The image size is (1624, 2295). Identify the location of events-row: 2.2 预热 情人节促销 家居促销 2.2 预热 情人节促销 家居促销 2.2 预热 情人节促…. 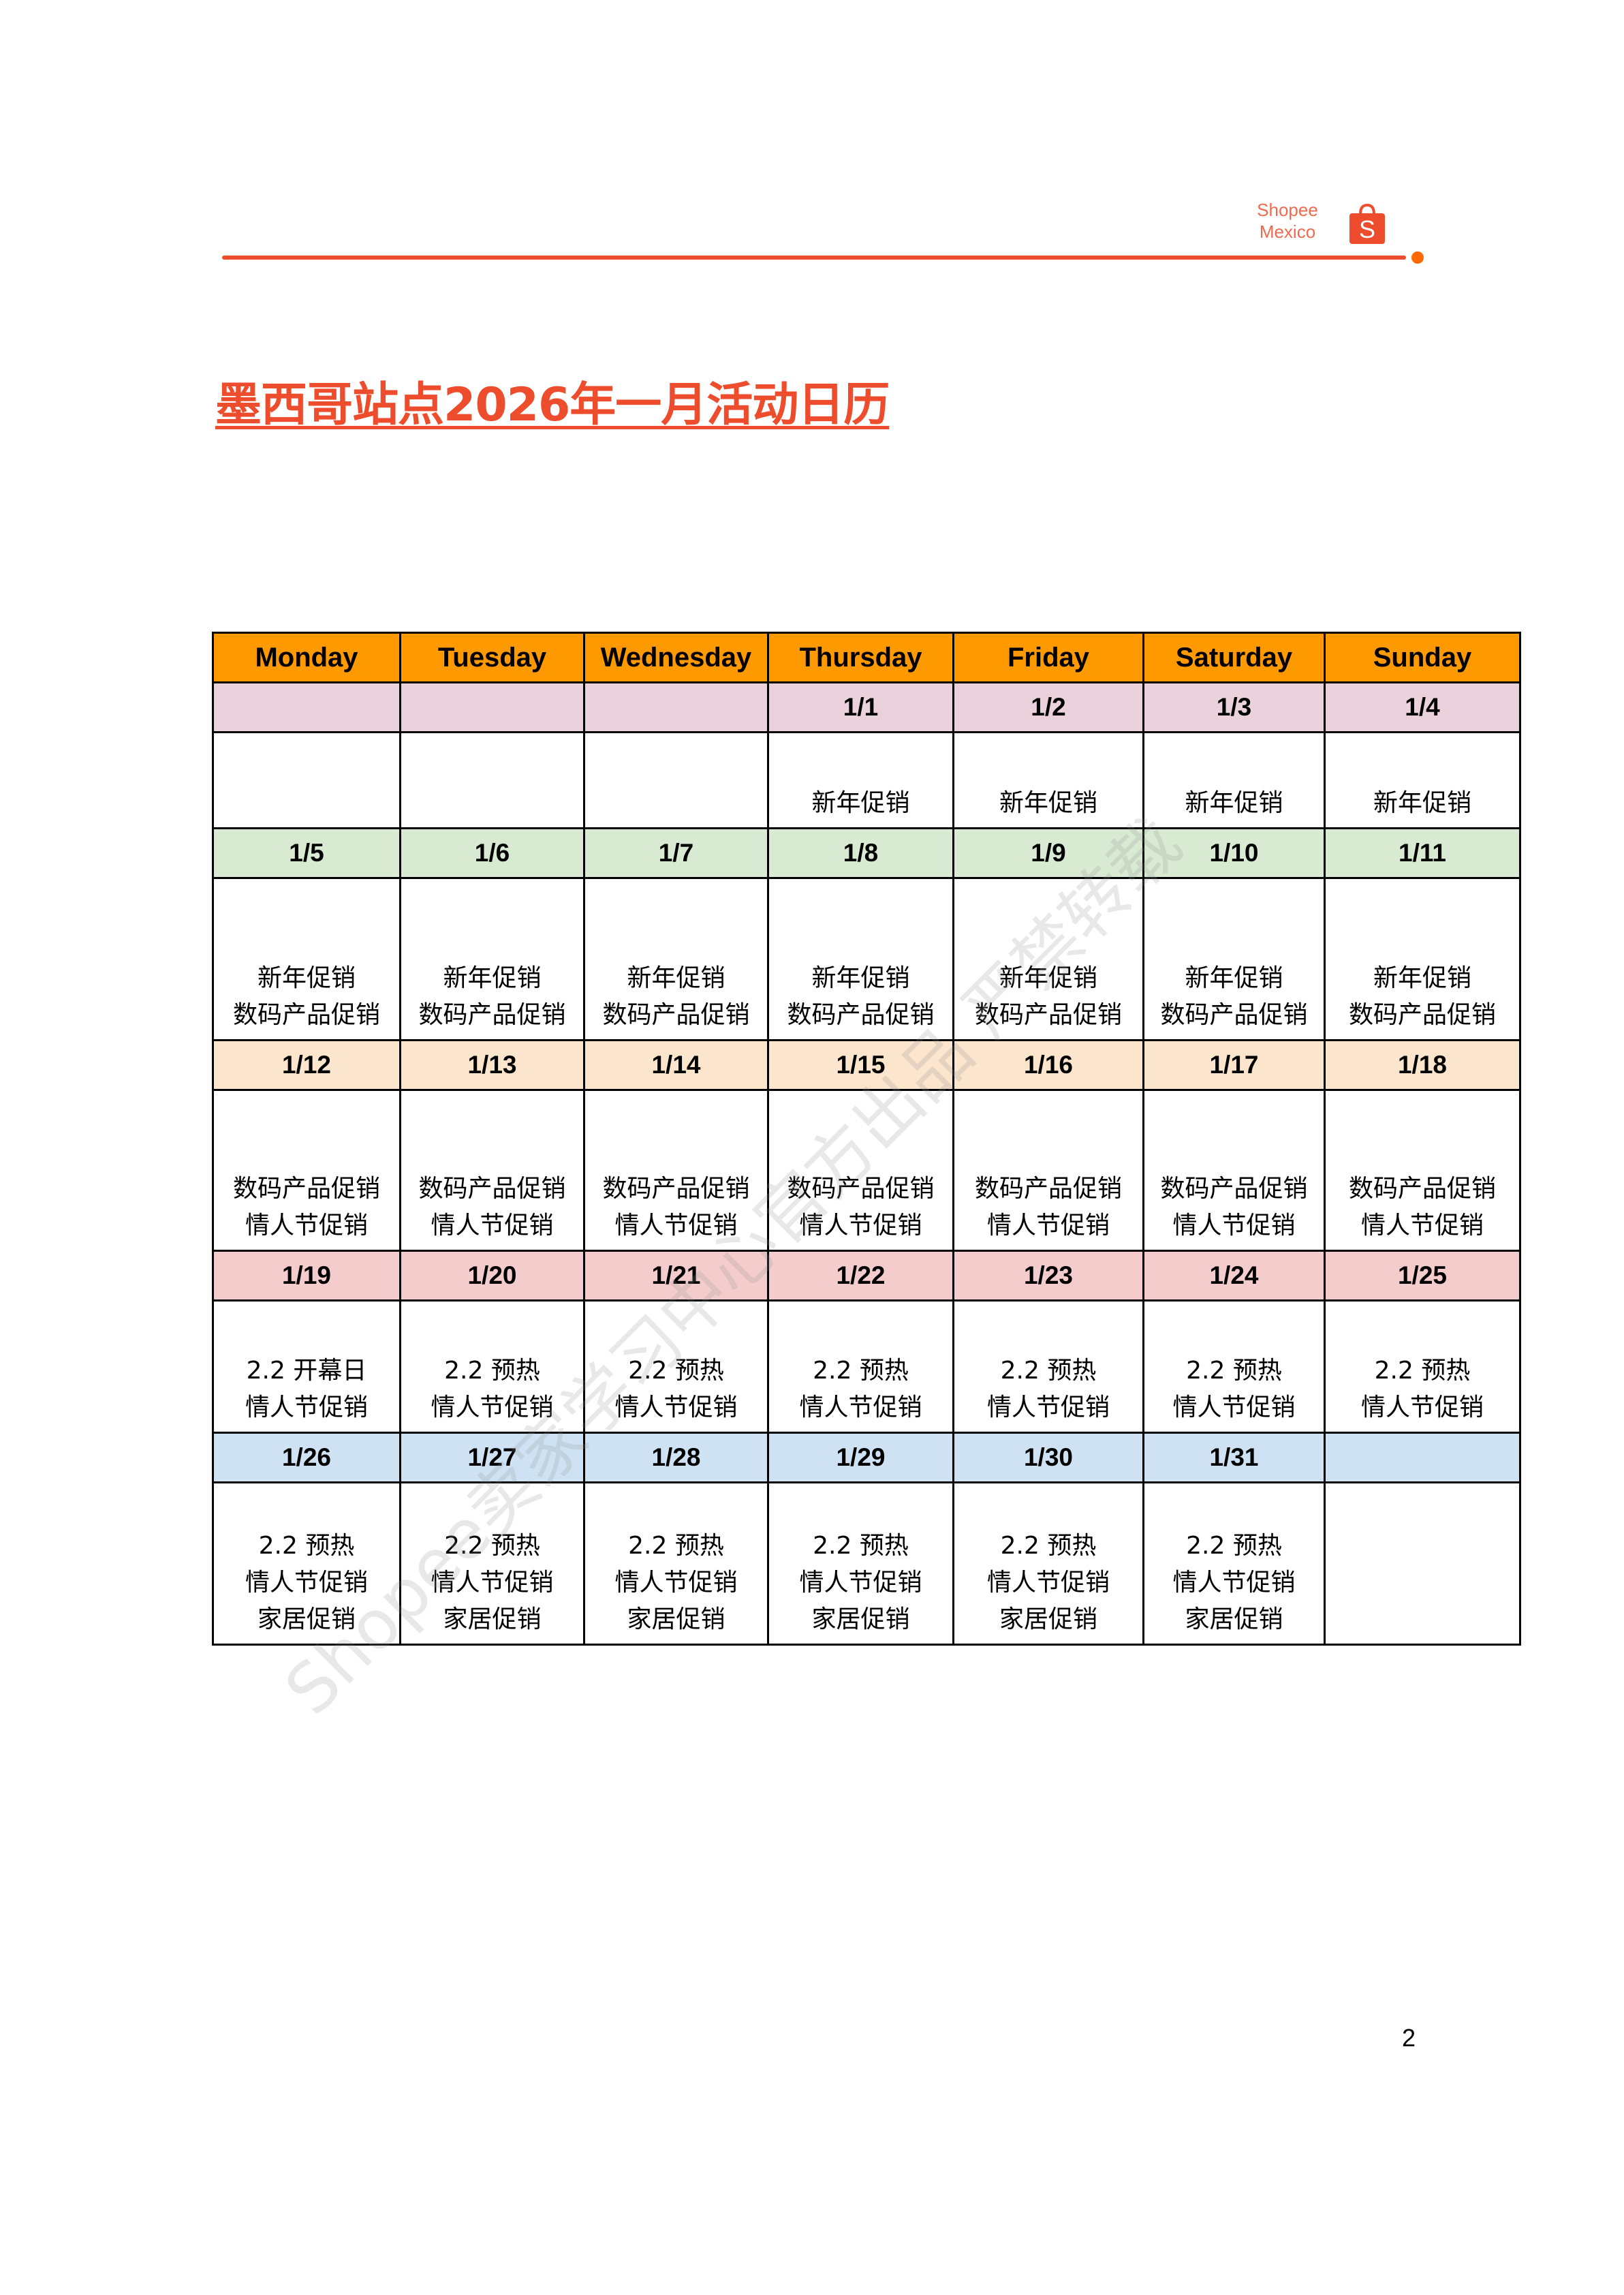
(866, 1563).